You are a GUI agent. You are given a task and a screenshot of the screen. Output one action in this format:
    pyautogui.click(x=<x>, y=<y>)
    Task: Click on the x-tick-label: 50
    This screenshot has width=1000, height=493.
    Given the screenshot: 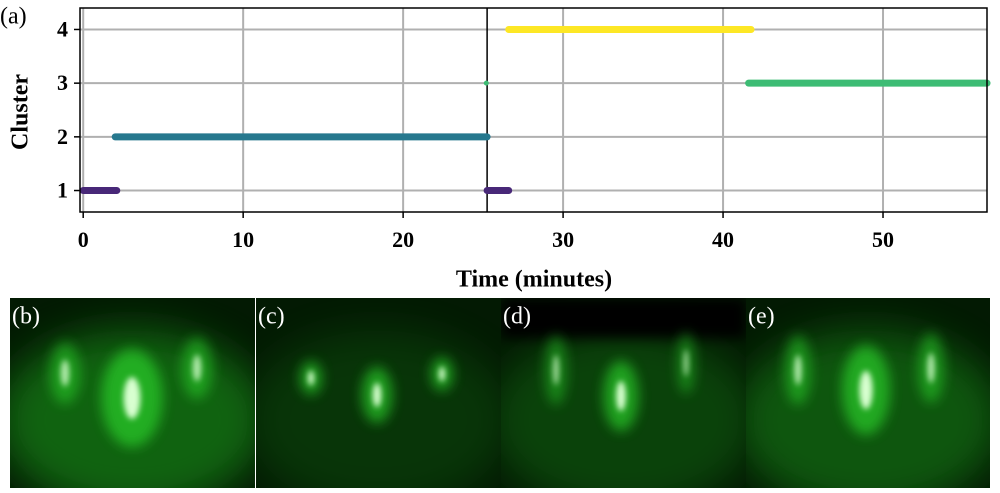 What is the action you would take?
    pyautogui.click(x=883, y=239)
    